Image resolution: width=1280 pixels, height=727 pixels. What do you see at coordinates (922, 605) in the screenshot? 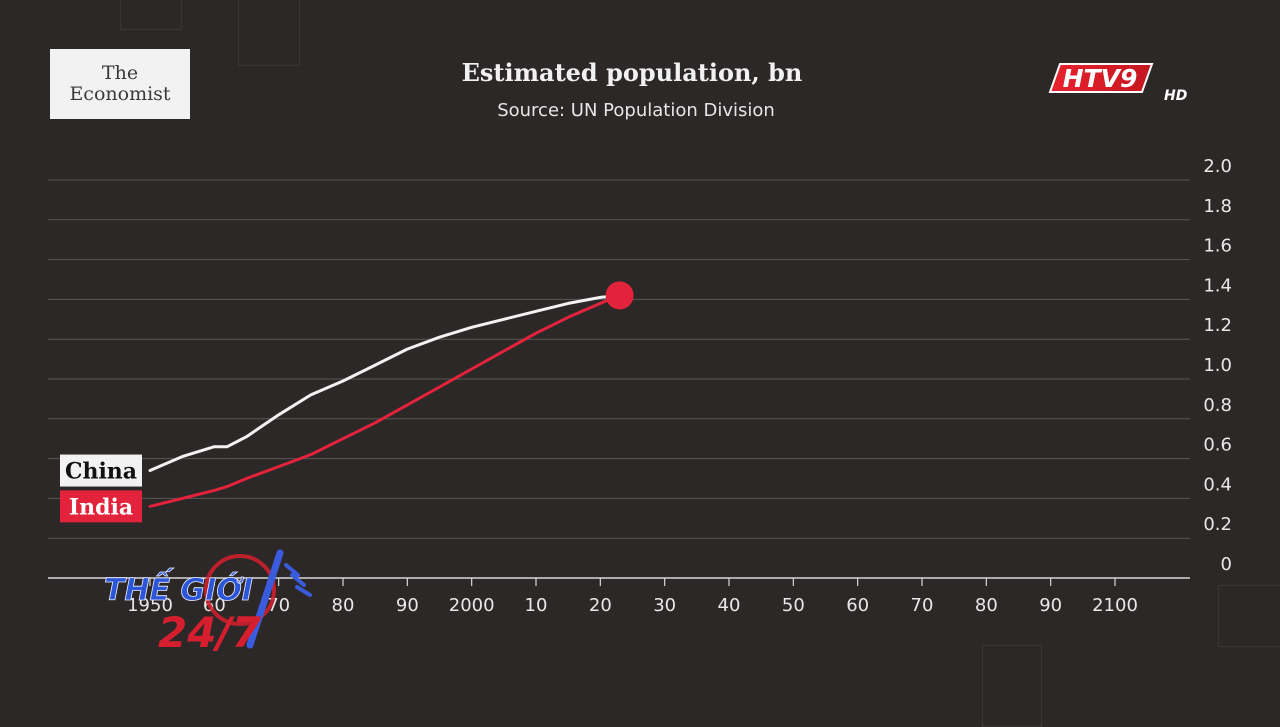
I see `x-tick-label: 70` at bounding box center [922, 605].